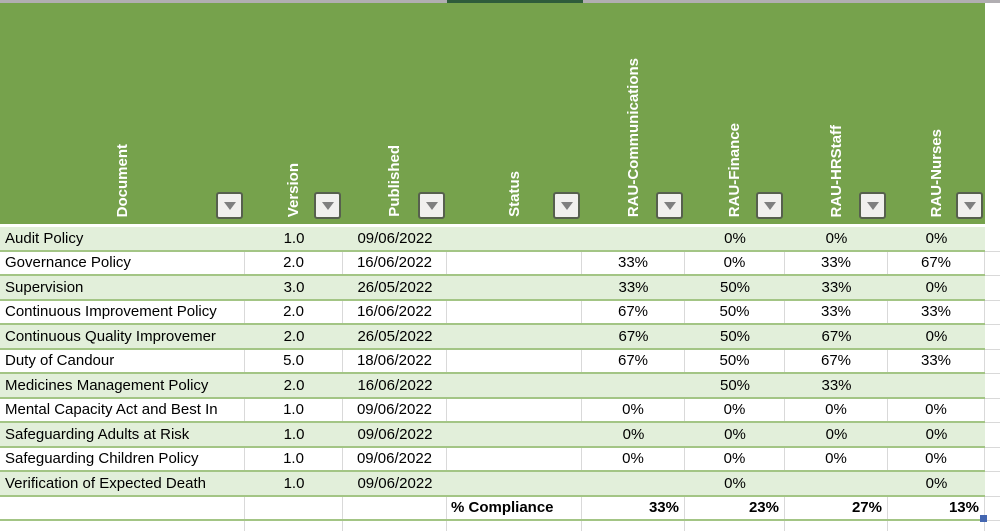 The width and height of the screenshot is (1000, 531). What do you see at coordinates (395, 360) in the screenshot?
I see `cell-published: 18/06/2022` at bounding box center [395, 360].